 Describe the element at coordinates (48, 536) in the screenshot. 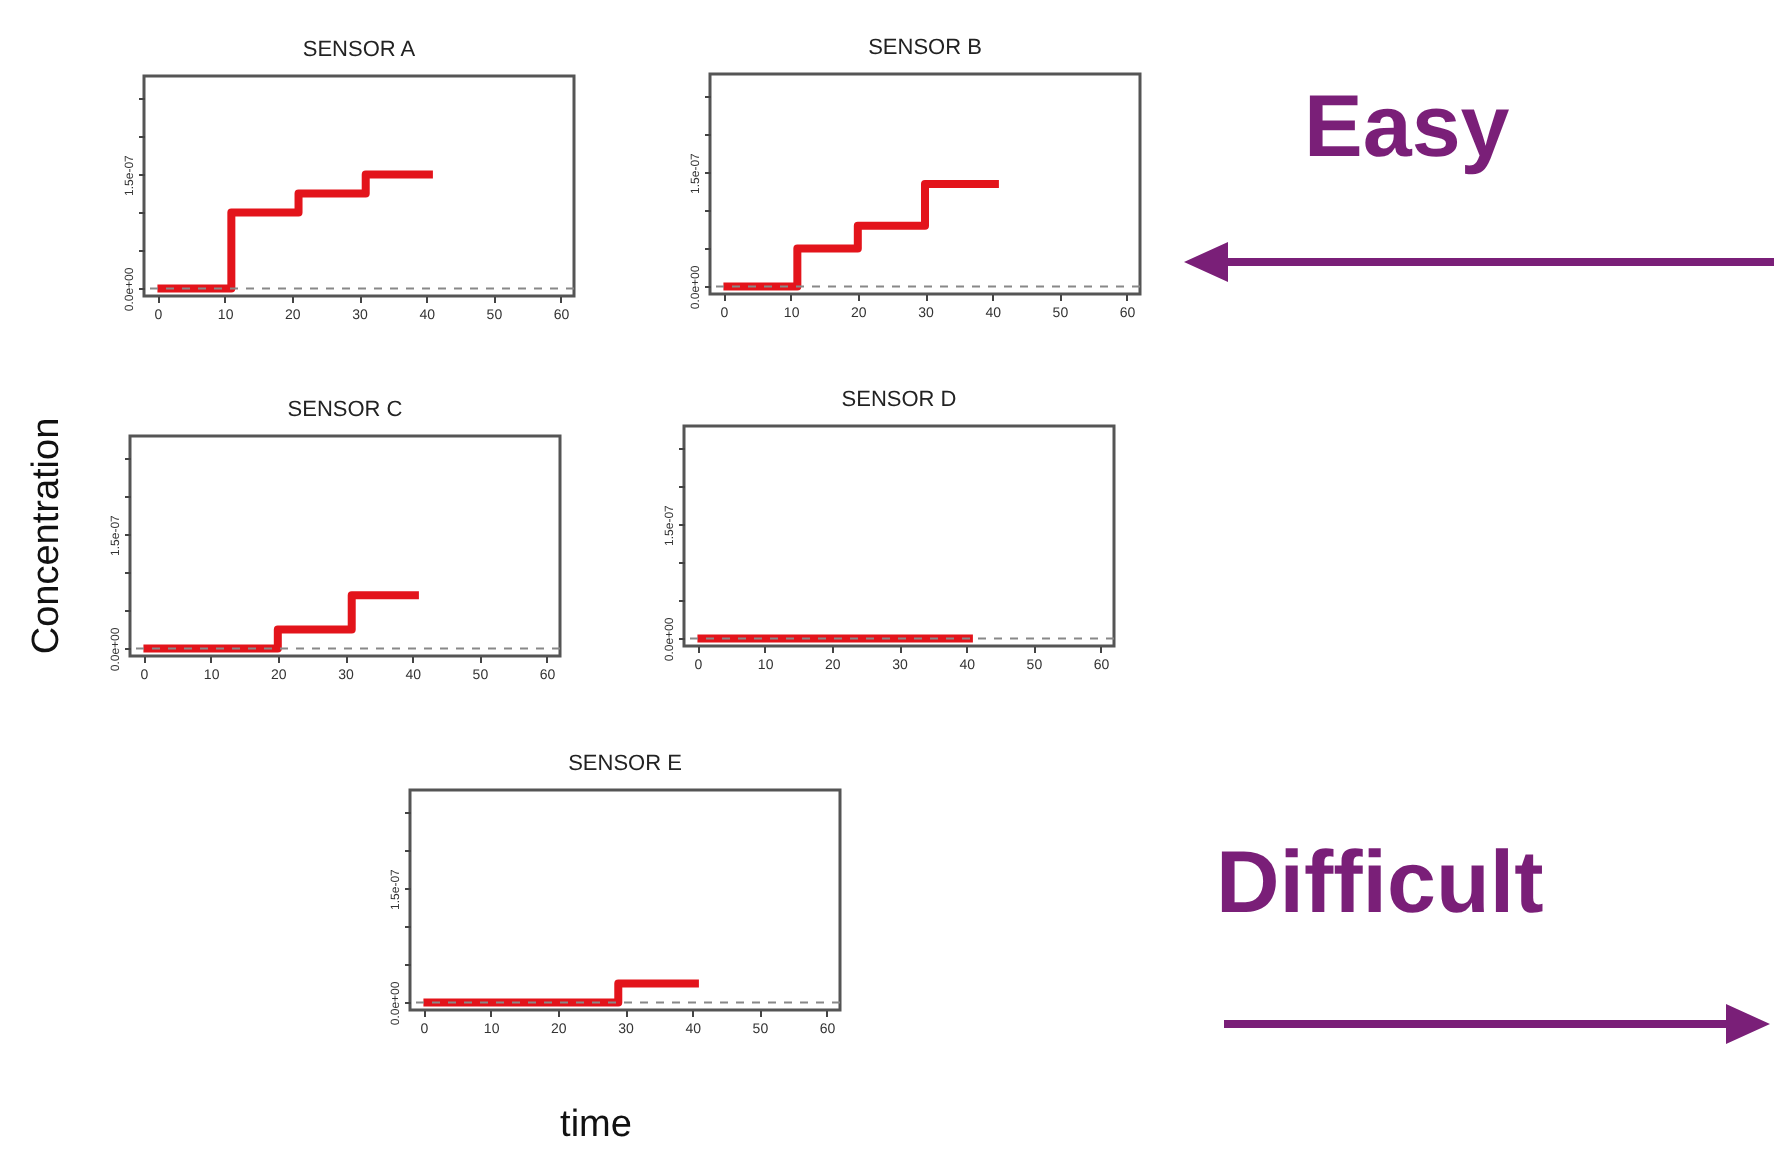

I see `text: Concentration` at that location.